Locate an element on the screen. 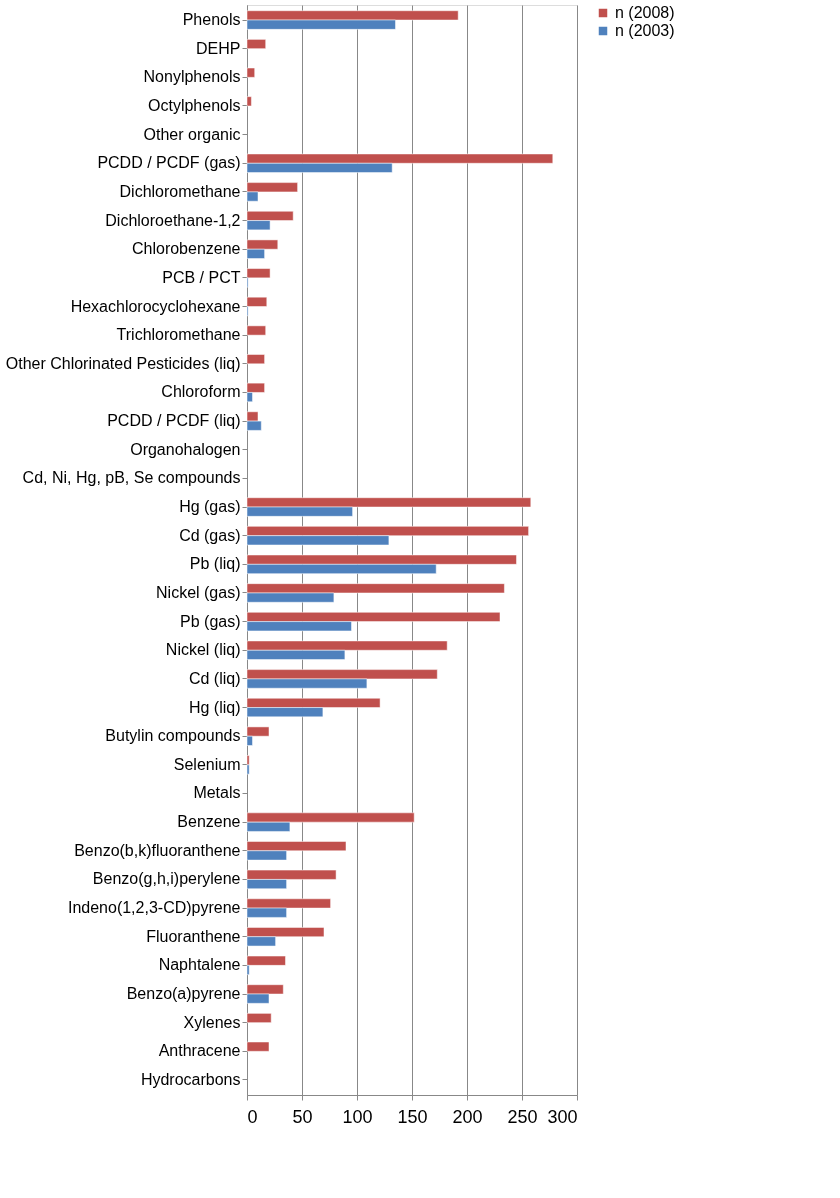  y-tick-label: Benzo(a)pyrene is located at coordinates (183, 994).